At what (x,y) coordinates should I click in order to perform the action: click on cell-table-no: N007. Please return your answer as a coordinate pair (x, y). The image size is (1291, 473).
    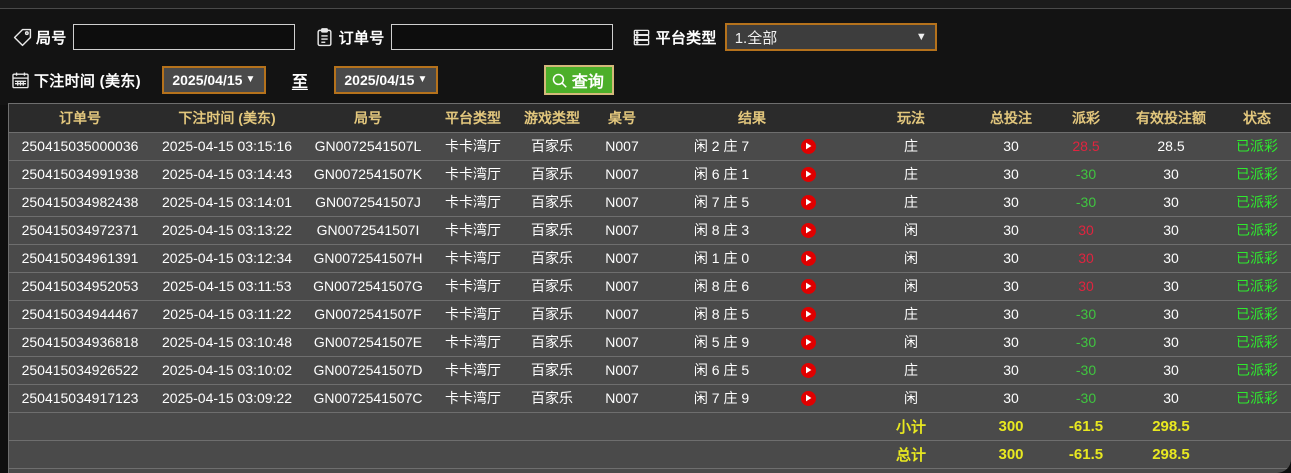
    Looking at the image, I should click on (622, 146).